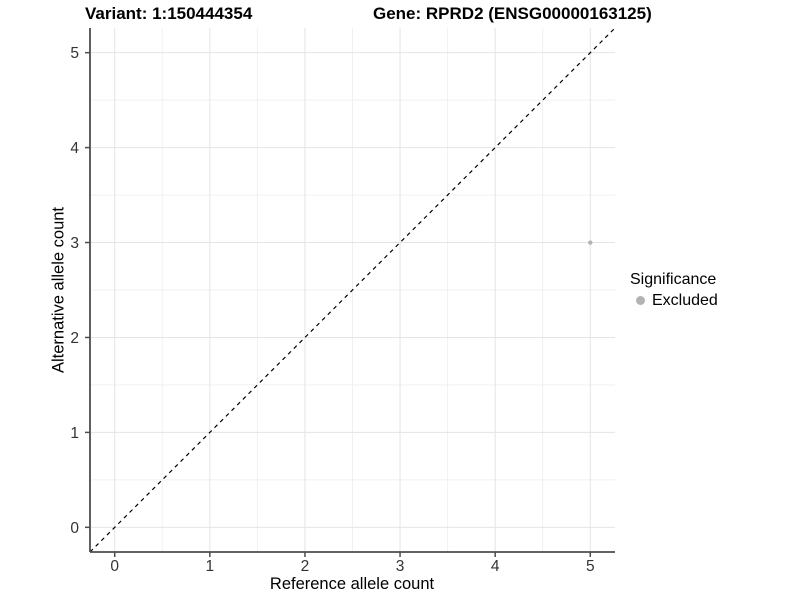  What do you see at coordinates (58, 290) in the screenshot?
I see `y-axis-label: Alternative allele count` at bounding box center [58, 290].